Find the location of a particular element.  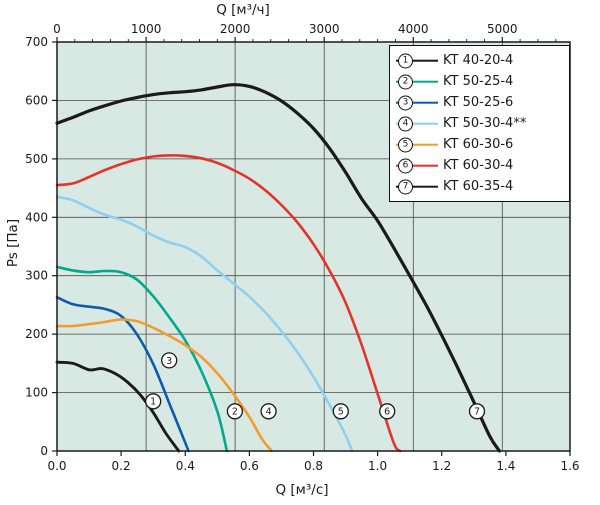

legend-line-sample: 2 is located at coordinates (417, 81).